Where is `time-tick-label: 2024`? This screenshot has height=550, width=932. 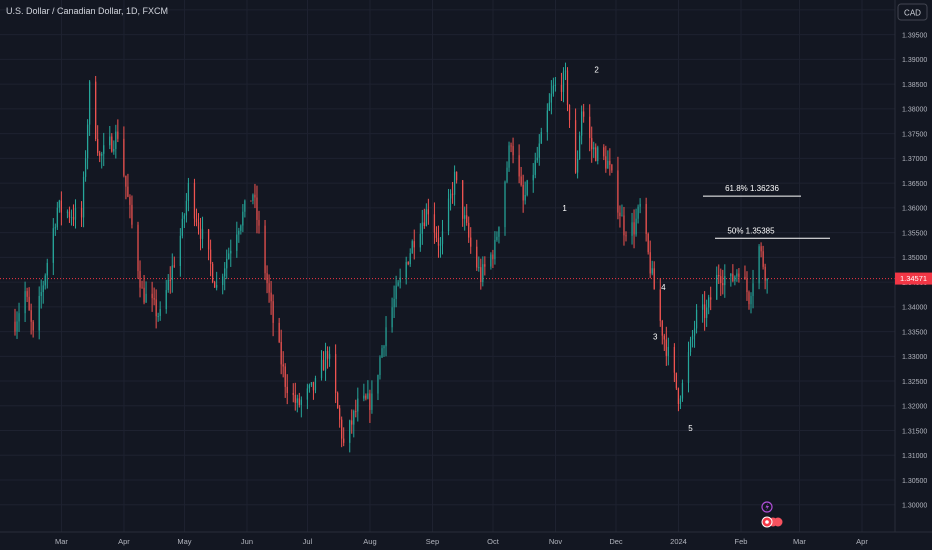
time-tick-label: 2024 is located at coordinates (678, 541).